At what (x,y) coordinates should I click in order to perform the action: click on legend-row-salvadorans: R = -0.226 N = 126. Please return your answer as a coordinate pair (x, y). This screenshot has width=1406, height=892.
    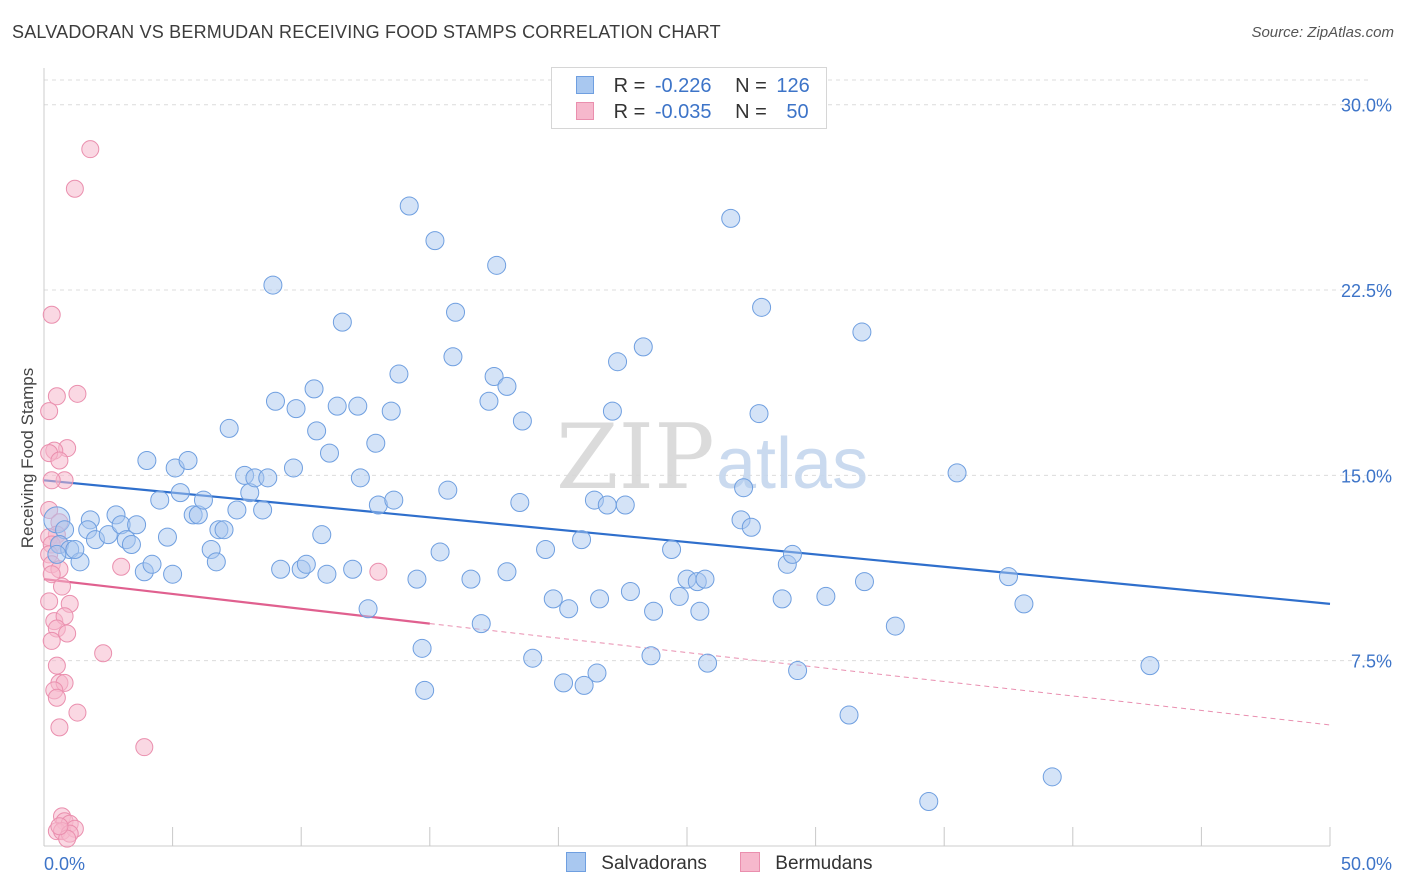
    Looking at the image, I should click on (693, 87).